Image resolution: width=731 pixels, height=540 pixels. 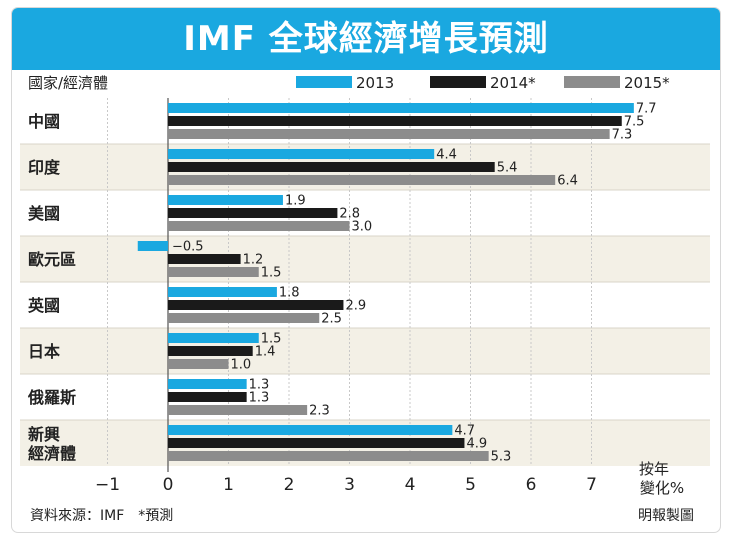 I want to click on x-axis-label: 按年, so click(x=654, y=469).